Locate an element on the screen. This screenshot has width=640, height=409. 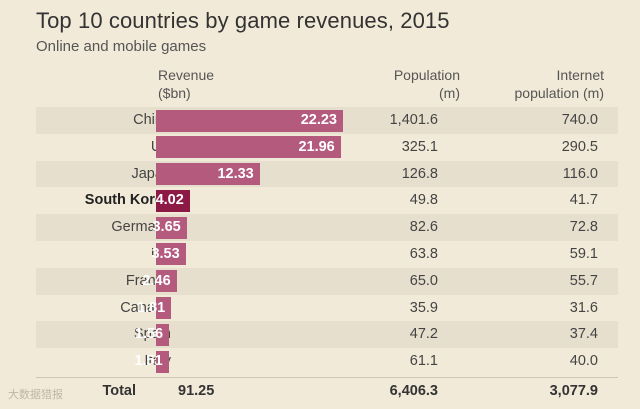
chart-row: Germany 3.65 82.6 72.8 is located at coordinates (327, 227).